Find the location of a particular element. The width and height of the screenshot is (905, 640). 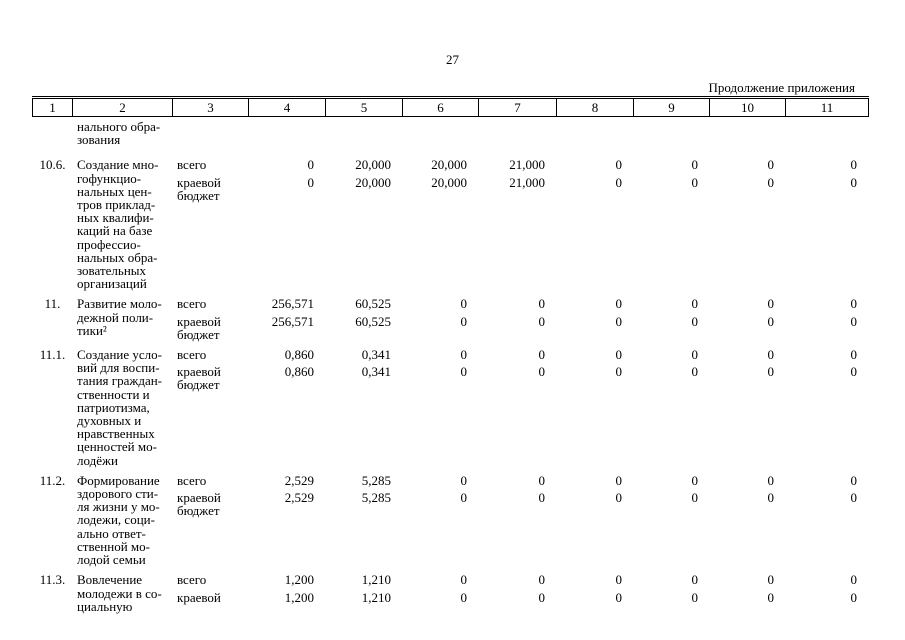

header-cell-6: 6 is located at coordinates (441, 107).